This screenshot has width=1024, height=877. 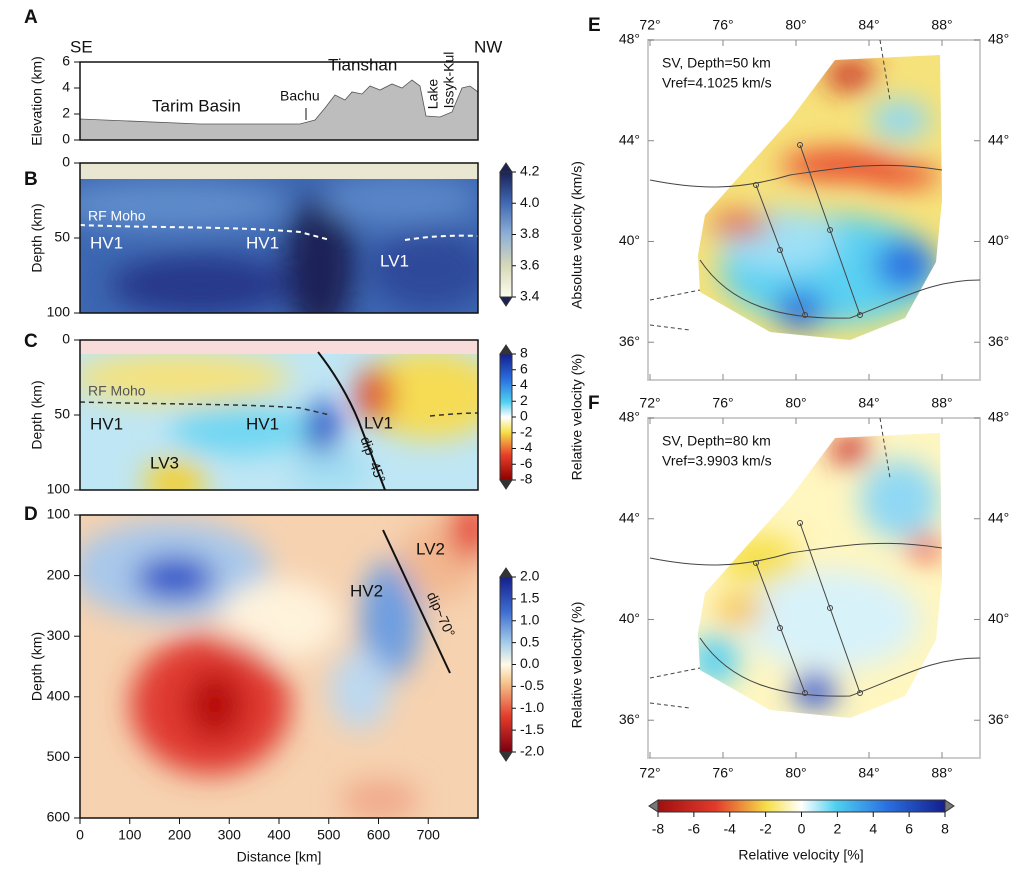 What do you see at coordinates (530, 663) in the screenshot?
I see `colorbar-tick-label: 0.0` at bounding box center [530, 663].